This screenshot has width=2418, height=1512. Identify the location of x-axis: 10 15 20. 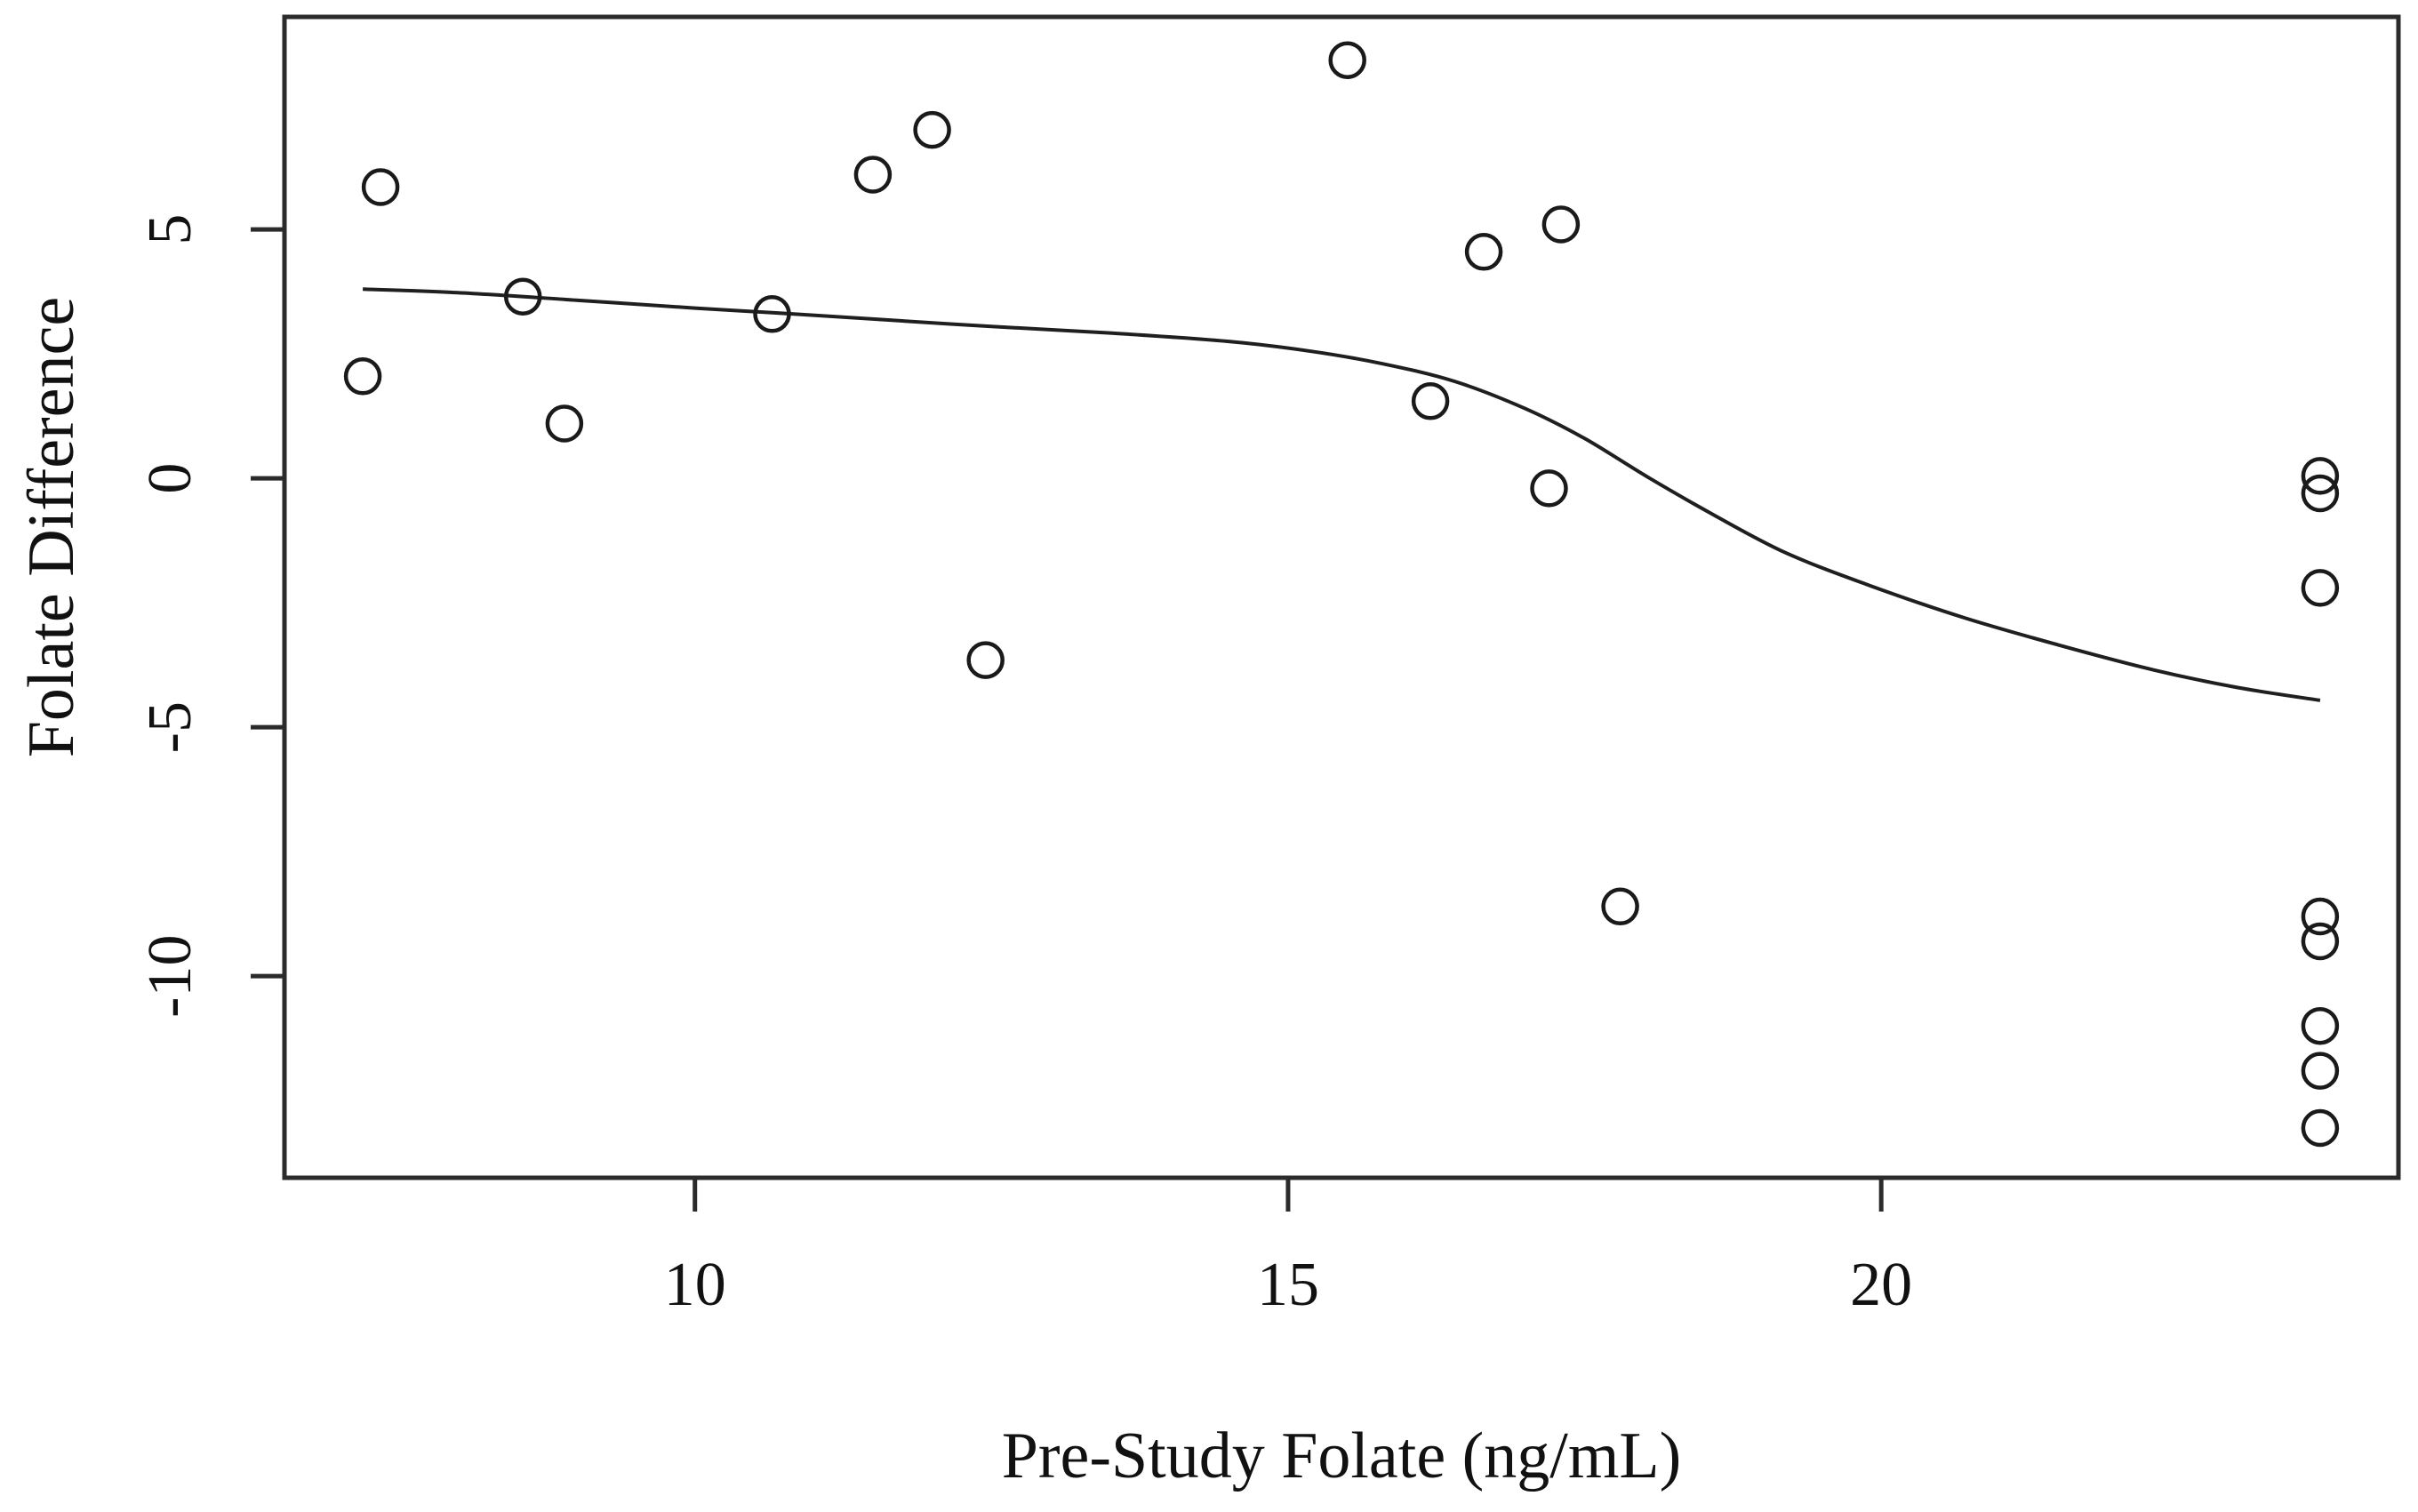
(1288, 1248).